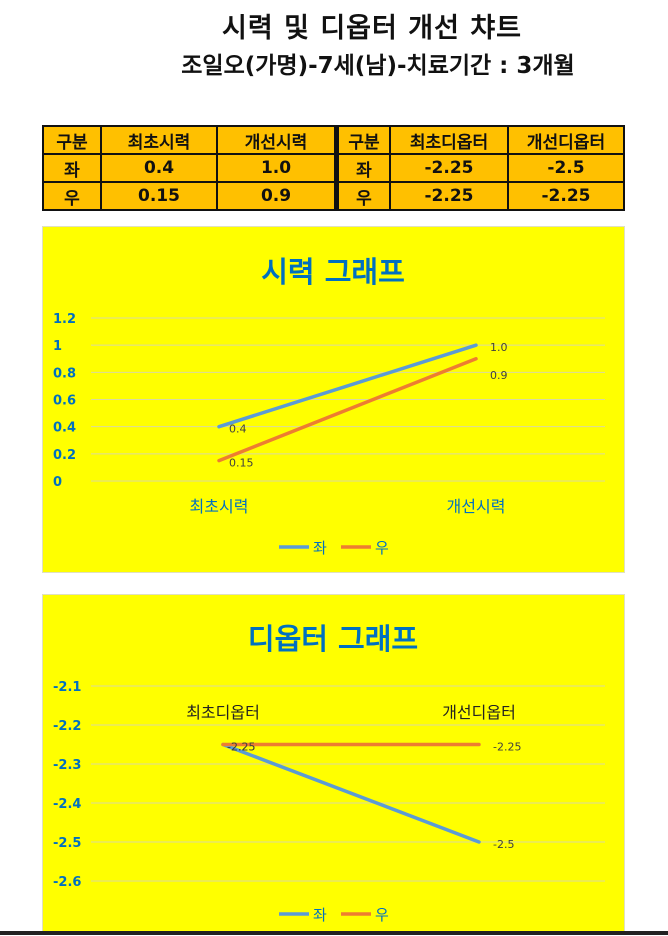 This screenshot has width=668, height=936. Describe the element at coordinates (499, 347) in the screenshot. I see `data-label: 1.0` at that location.